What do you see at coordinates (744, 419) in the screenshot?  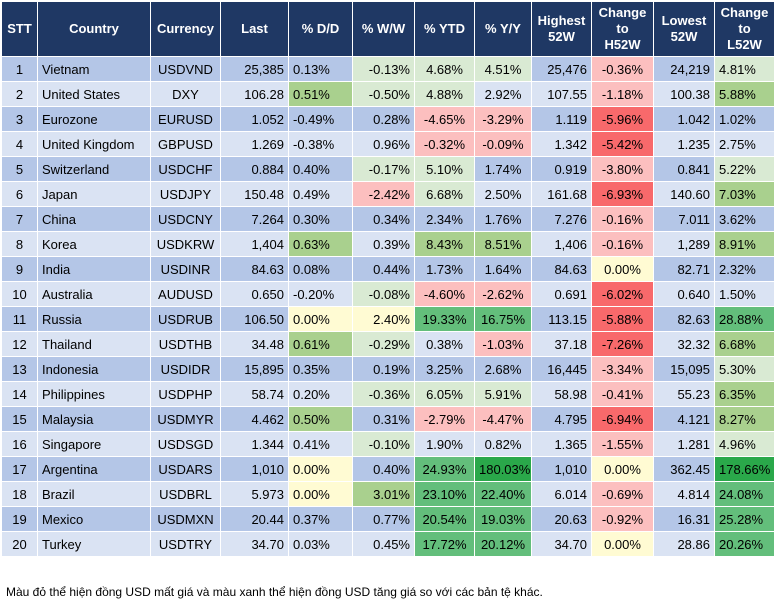 I see `cell-change-to-l52w: 8.27%` at bounding box center [744, 419].